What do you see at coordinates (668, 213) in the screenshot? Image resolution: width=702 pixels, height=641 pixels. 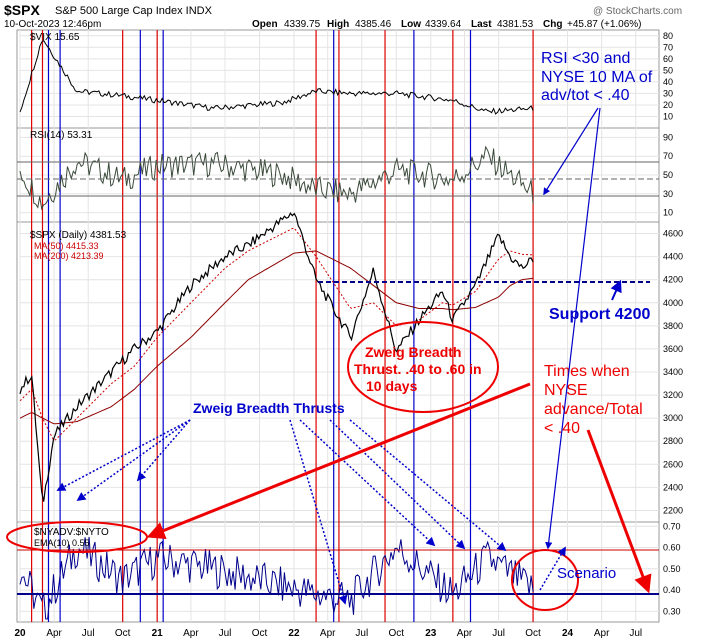 I see `rsi-y-tick-label: 10` at bounding box center [668, 213].